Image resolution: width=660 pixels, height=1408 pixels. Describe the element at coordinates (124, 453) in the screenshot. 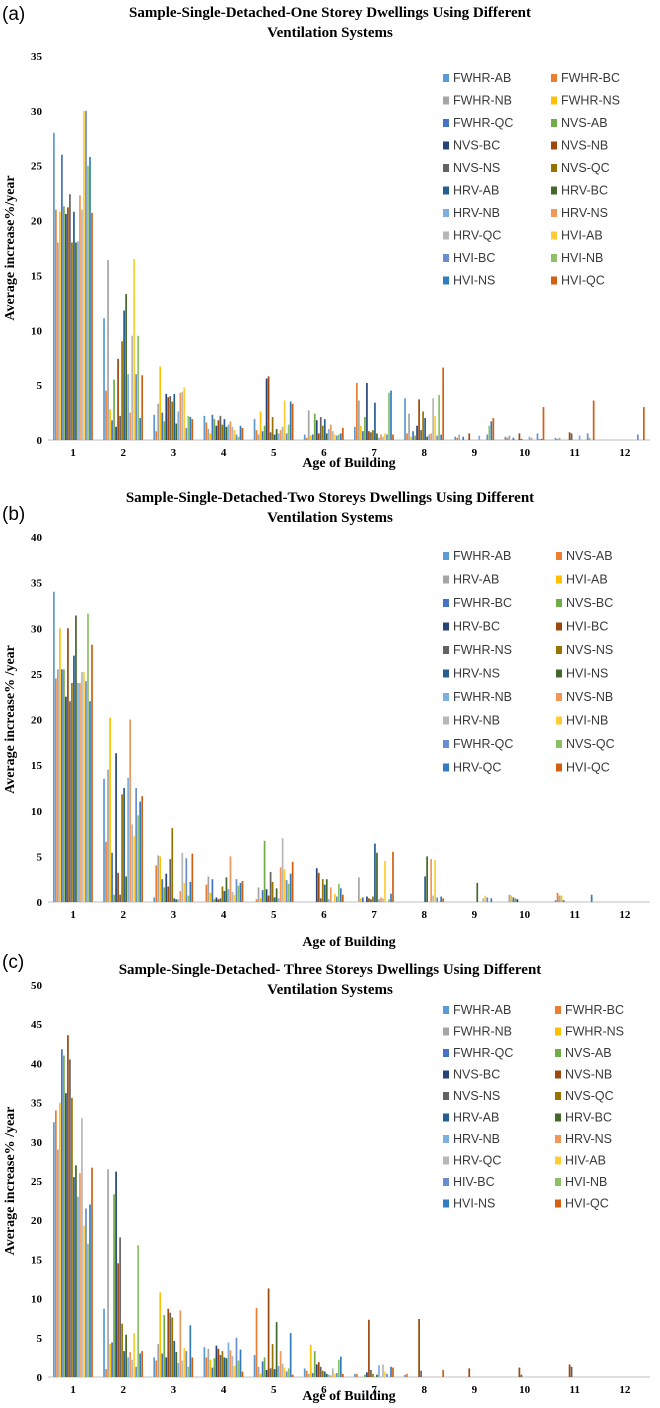

I see `x-tick-label: 2` at that location.